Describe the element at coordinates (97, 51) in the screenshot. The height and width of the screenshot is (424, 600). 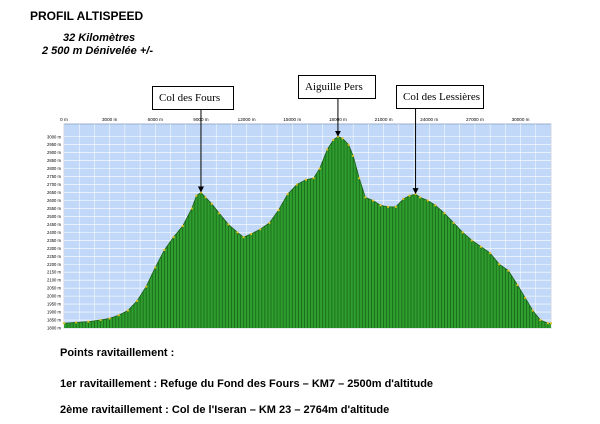
I see `elevation-subtitle: 2 500 m Dénivelée +/-` at that location.